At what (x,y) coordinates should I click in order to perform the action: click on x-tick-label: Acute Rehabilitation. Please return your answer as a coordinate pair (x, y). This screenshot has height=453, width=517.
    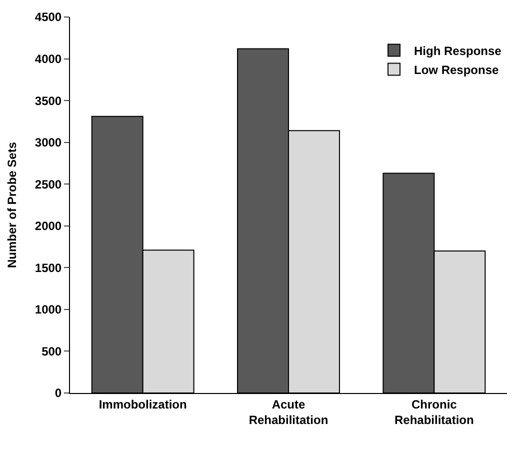
    Looking at the image, I should click on (288, 412).